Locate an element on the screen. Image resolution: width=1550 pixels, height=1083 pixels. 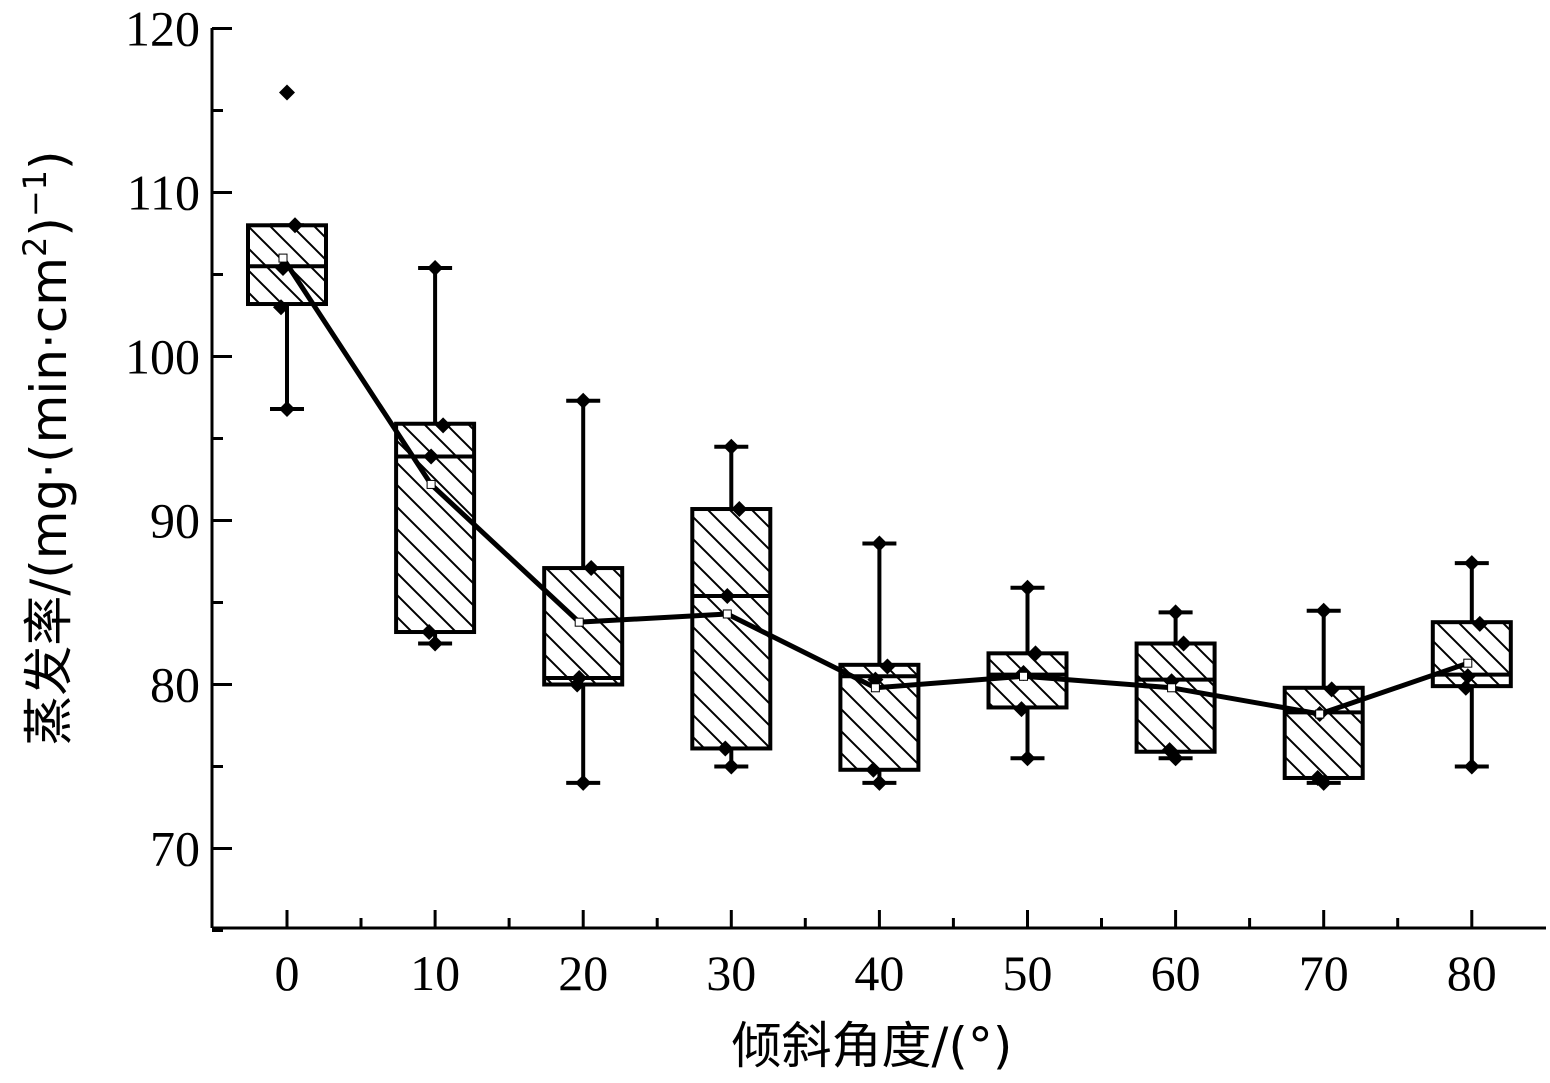
y-axis-title-prefix: 蒸发率/(mg·(min·cm is located at coordinates (49, 501).